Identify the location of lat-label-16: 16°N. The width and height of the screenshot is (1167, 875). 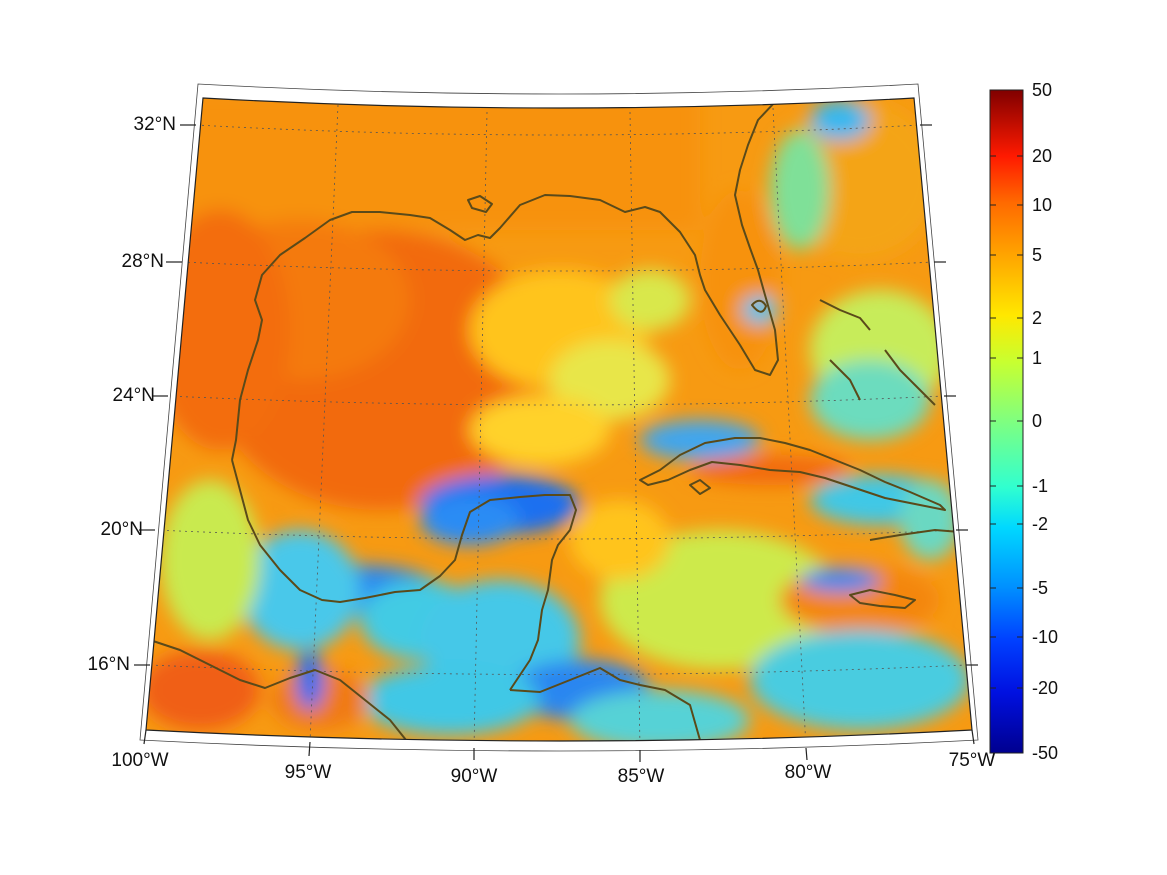
(109, 664).